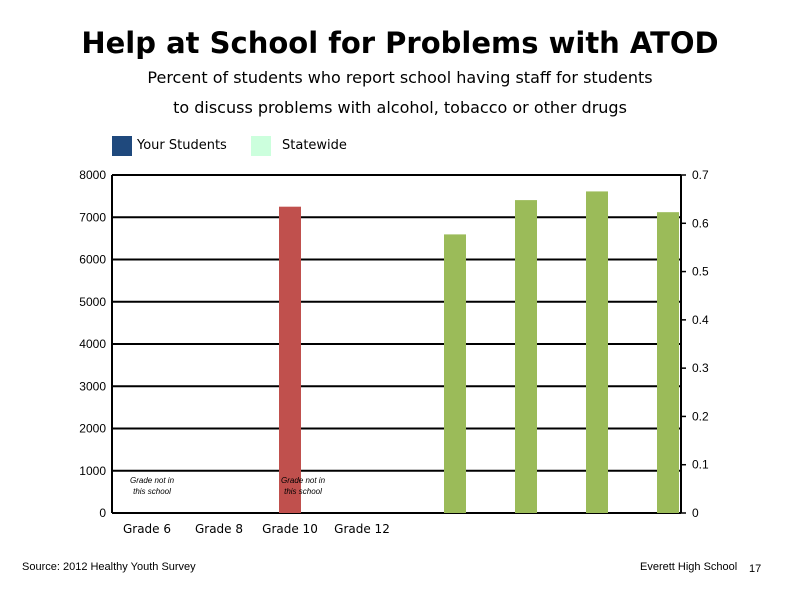  What do you see at coordinates (92, 471) in the screenshot?
I see `left-tick-label: 1000` at bounding box center [92, 471].